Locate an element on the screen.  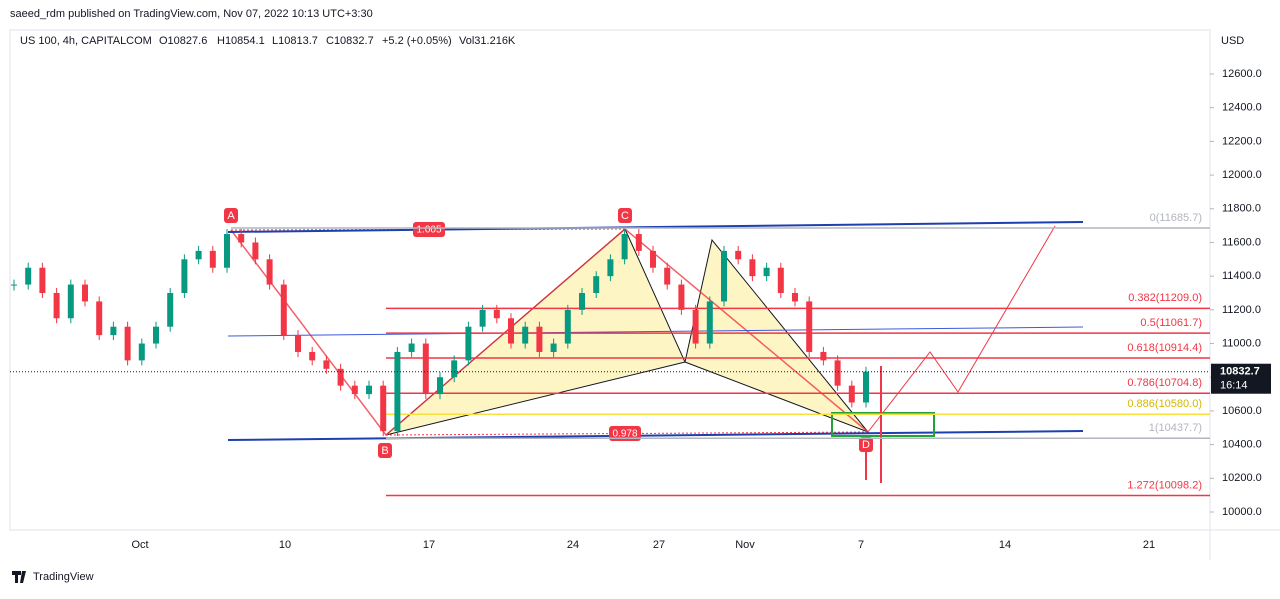
point-label: C is located at coordinates (625, 216).